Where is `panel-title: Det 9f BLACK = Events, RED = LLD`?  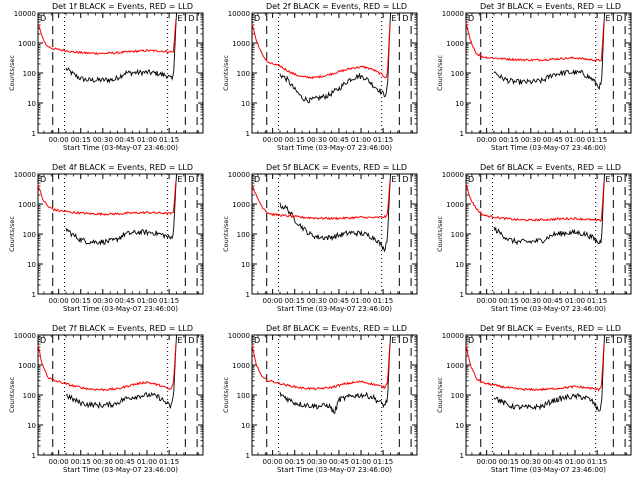
panel-title: Det 9f BLACK = Events, RED = LLD is located at coordinates (550, 328).